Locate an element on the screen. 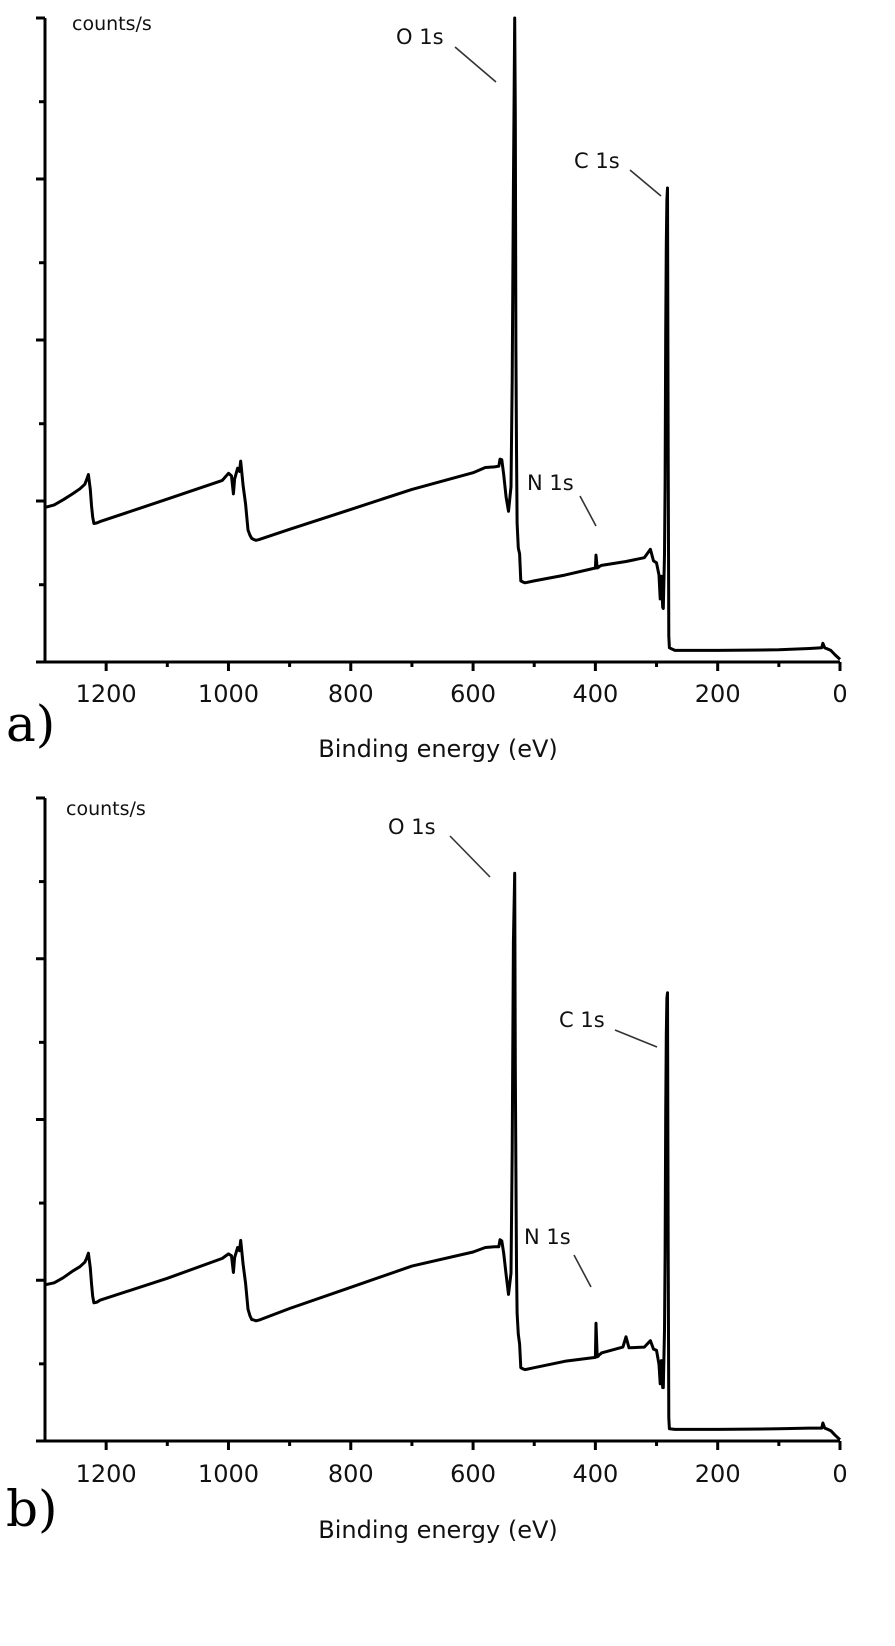  panel-b-annotation-label-2: N 1s is located at coordinates (547, 1237).